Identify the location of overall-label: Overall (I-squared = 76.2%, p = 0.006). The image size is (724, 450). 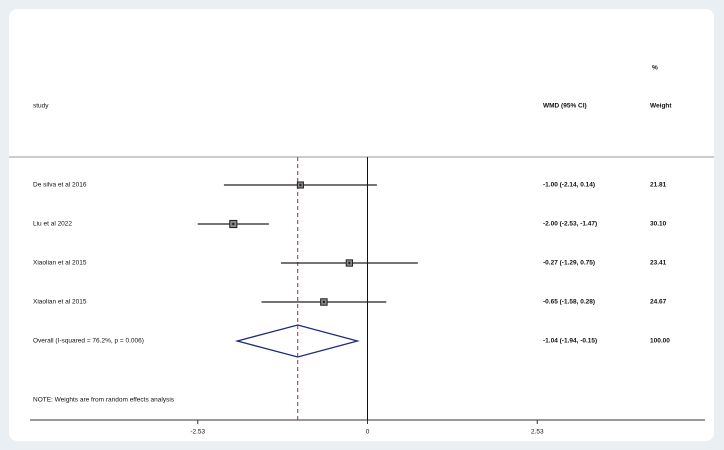
(88, 341).